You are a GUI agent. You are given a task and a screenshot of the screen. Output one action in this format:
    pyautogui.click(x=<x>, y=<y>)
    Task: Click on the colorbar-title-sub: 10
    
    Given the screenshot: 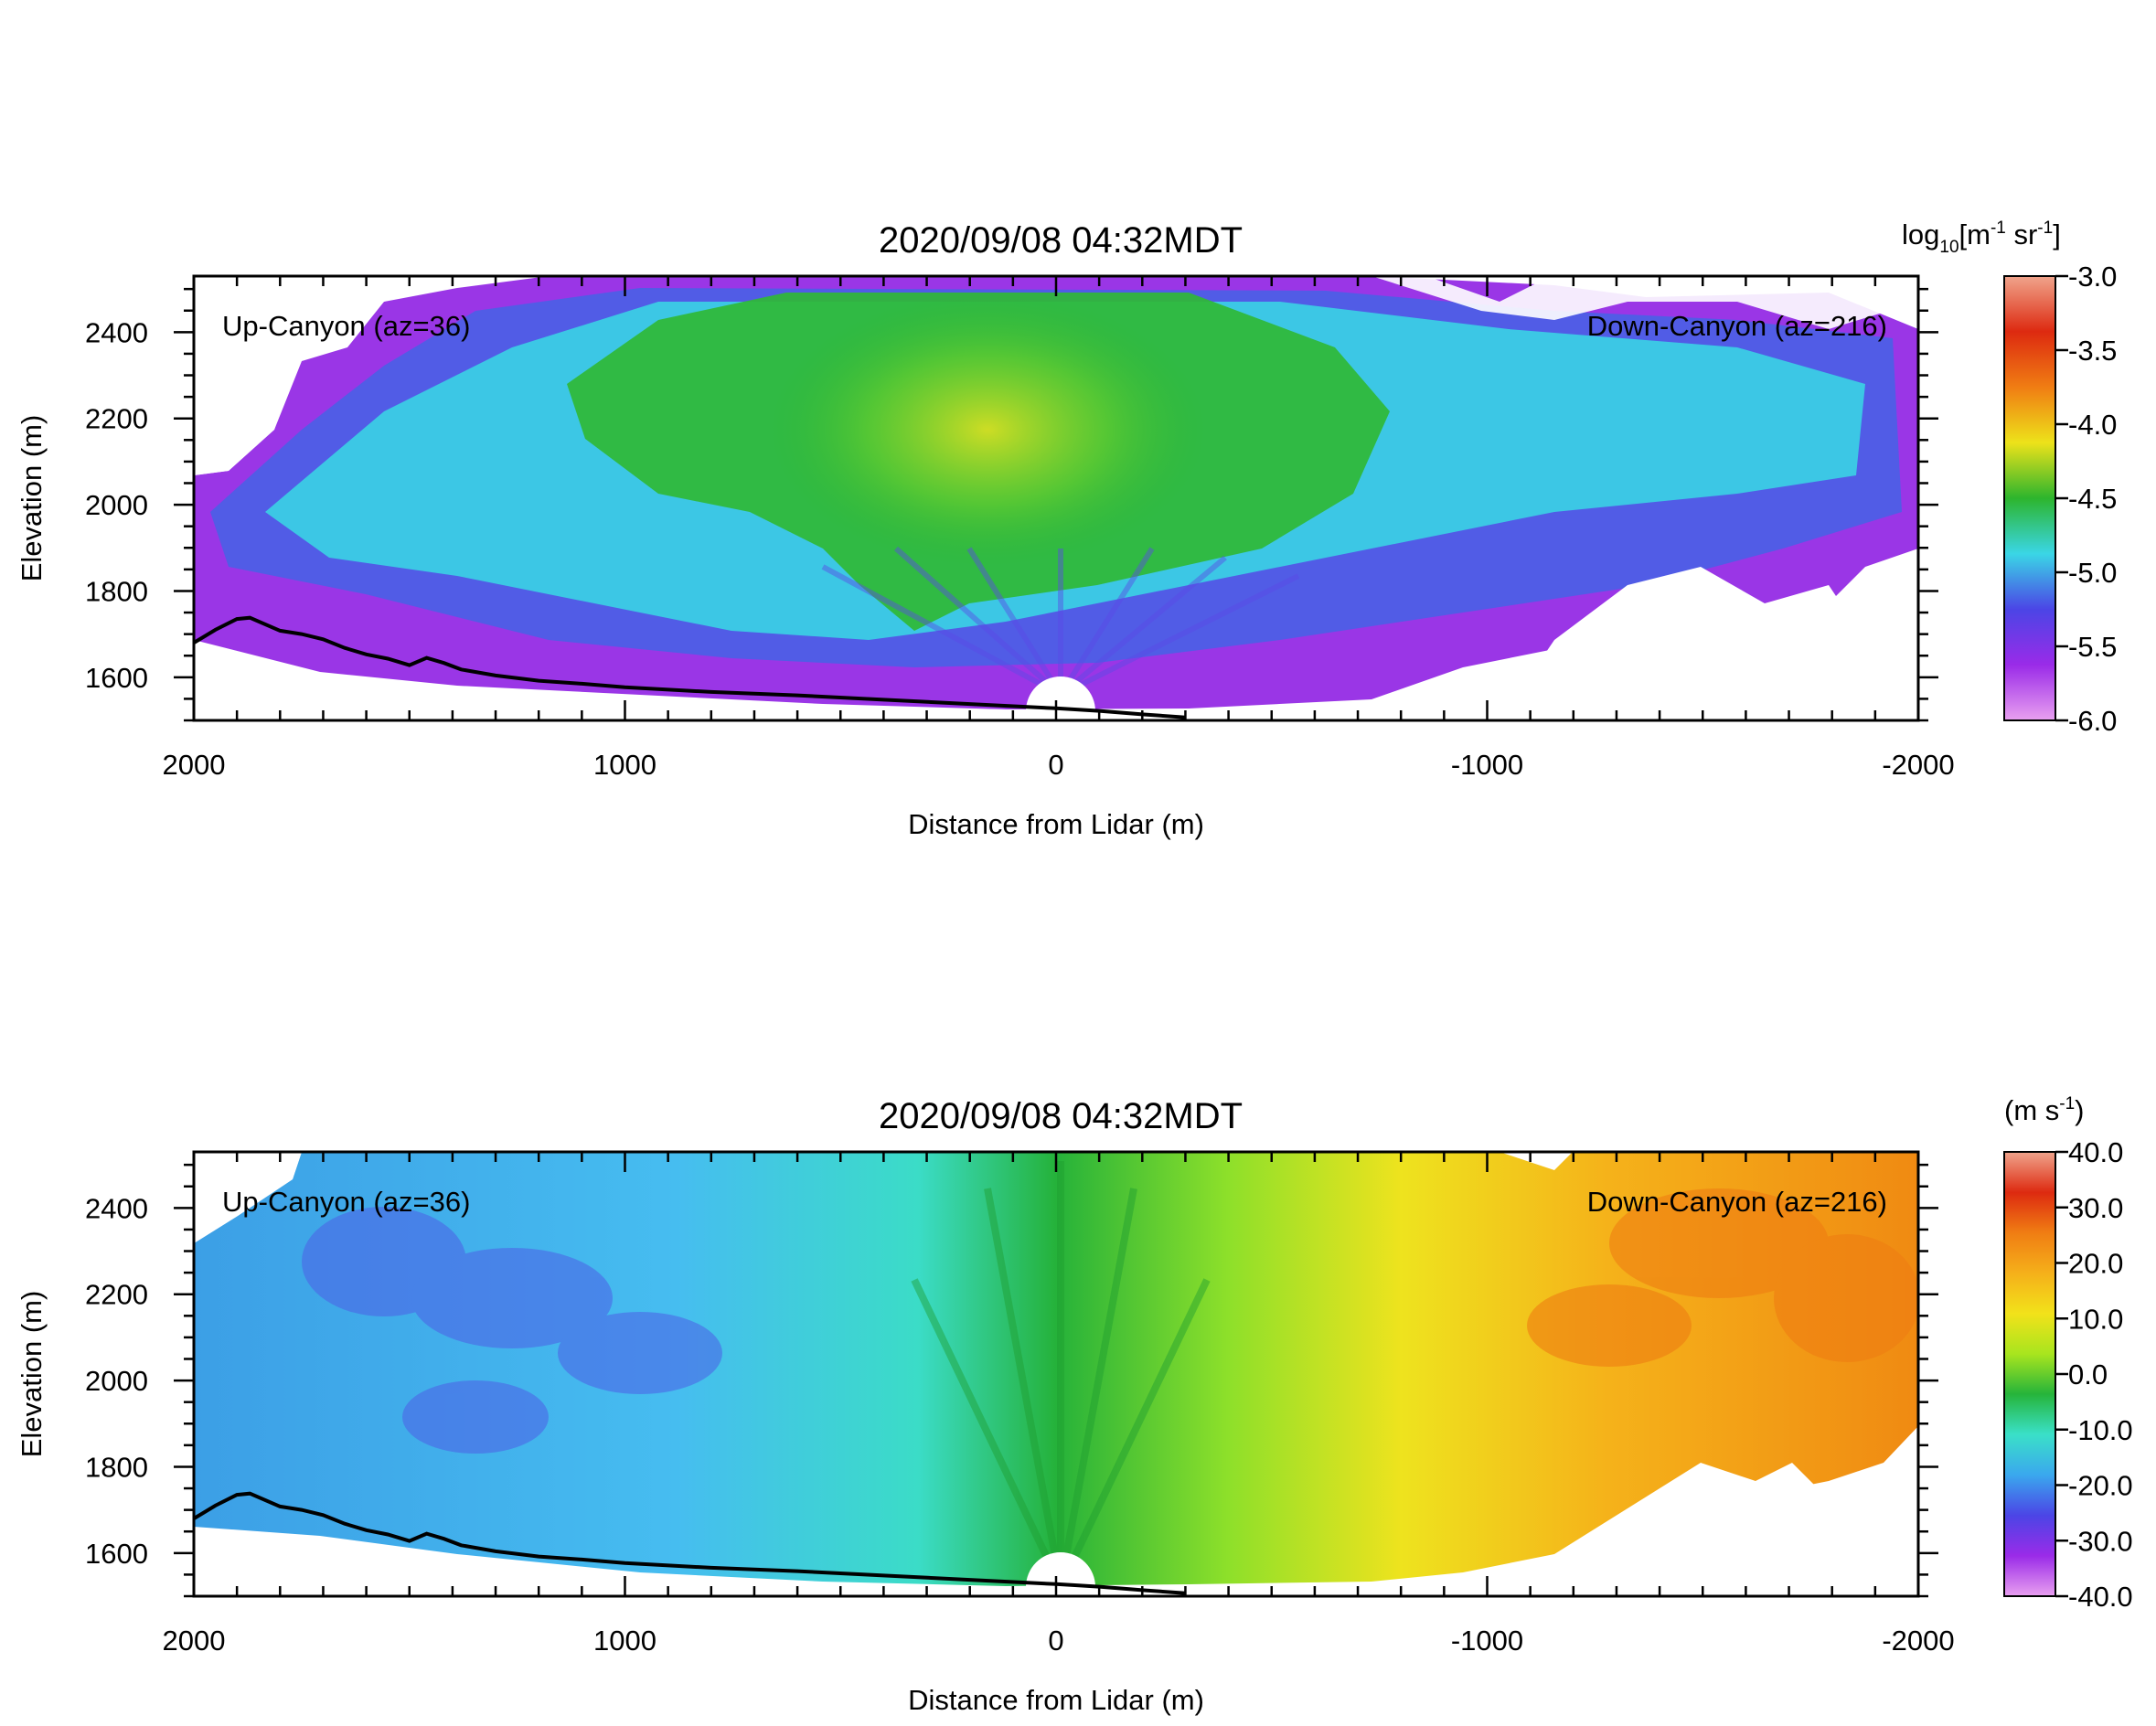 What is the action you would take?
    pyautogui.click(x=1949, y=247)
    